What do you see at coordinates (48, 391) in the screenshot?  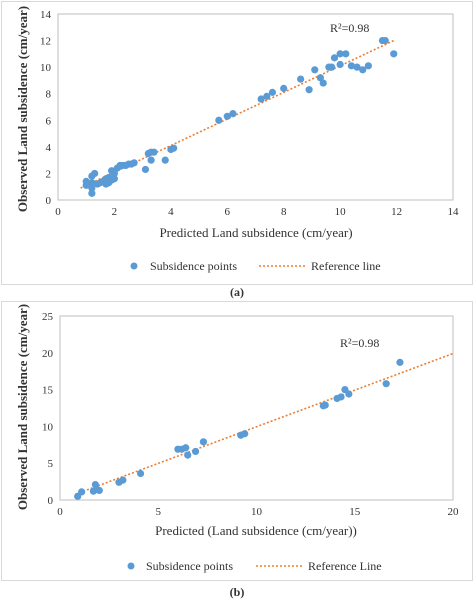 I see `chart-b-y-tick-label: 15` at bounding box center [48, 391].